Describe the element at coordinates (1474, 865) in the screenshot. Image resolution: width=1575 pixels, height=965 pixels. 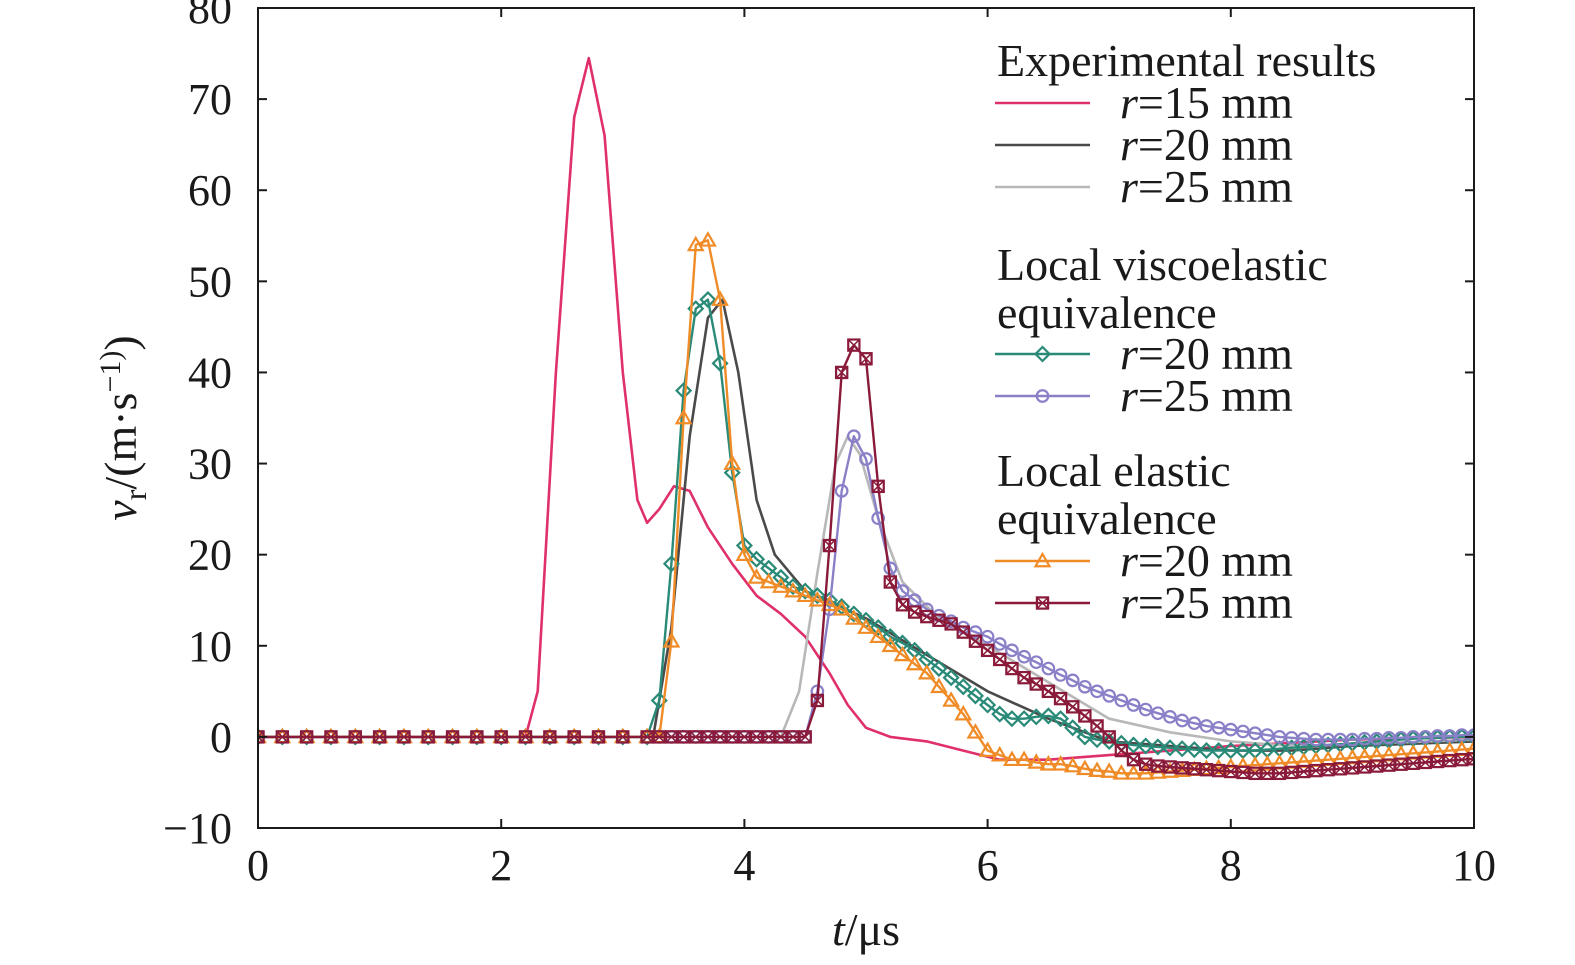
I see `x-tick-label: 10` at that location.